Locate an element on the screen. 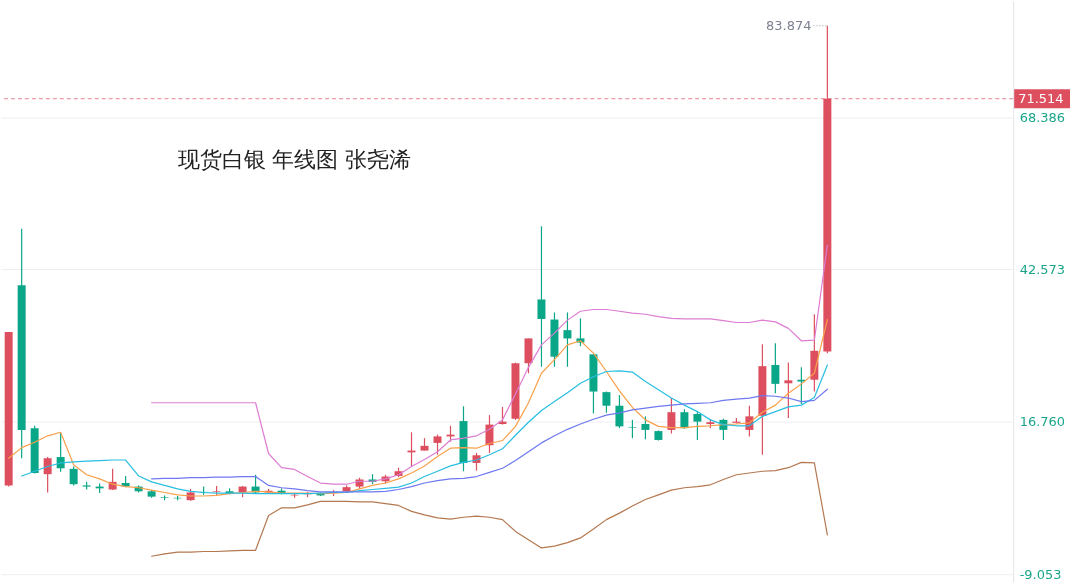 The width and height of the screenshot is (1080, 583). text: 现货白银 年线图 张尧浠 is located at coordinates (294, 160).